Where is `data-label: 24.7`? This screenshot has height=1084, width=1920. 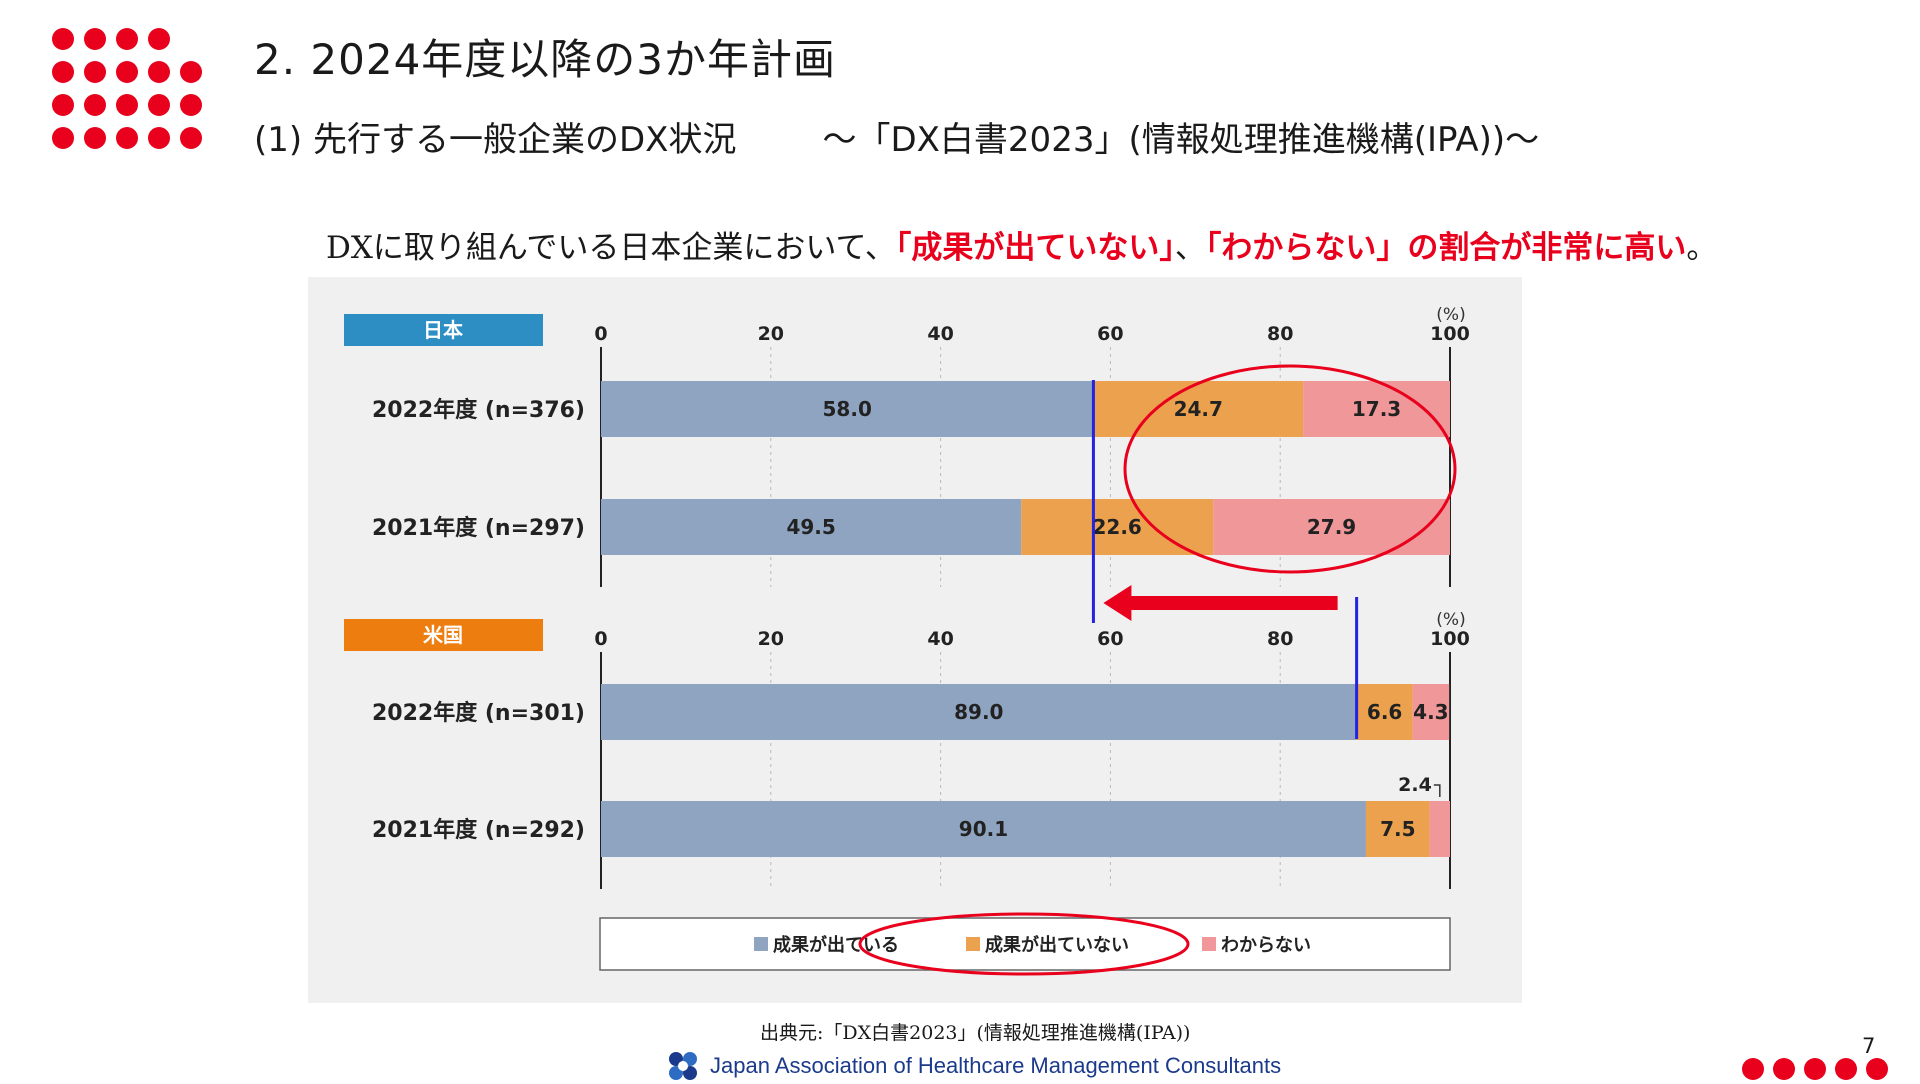
data-label: 24.7 is located at coordinates (1198, 409).